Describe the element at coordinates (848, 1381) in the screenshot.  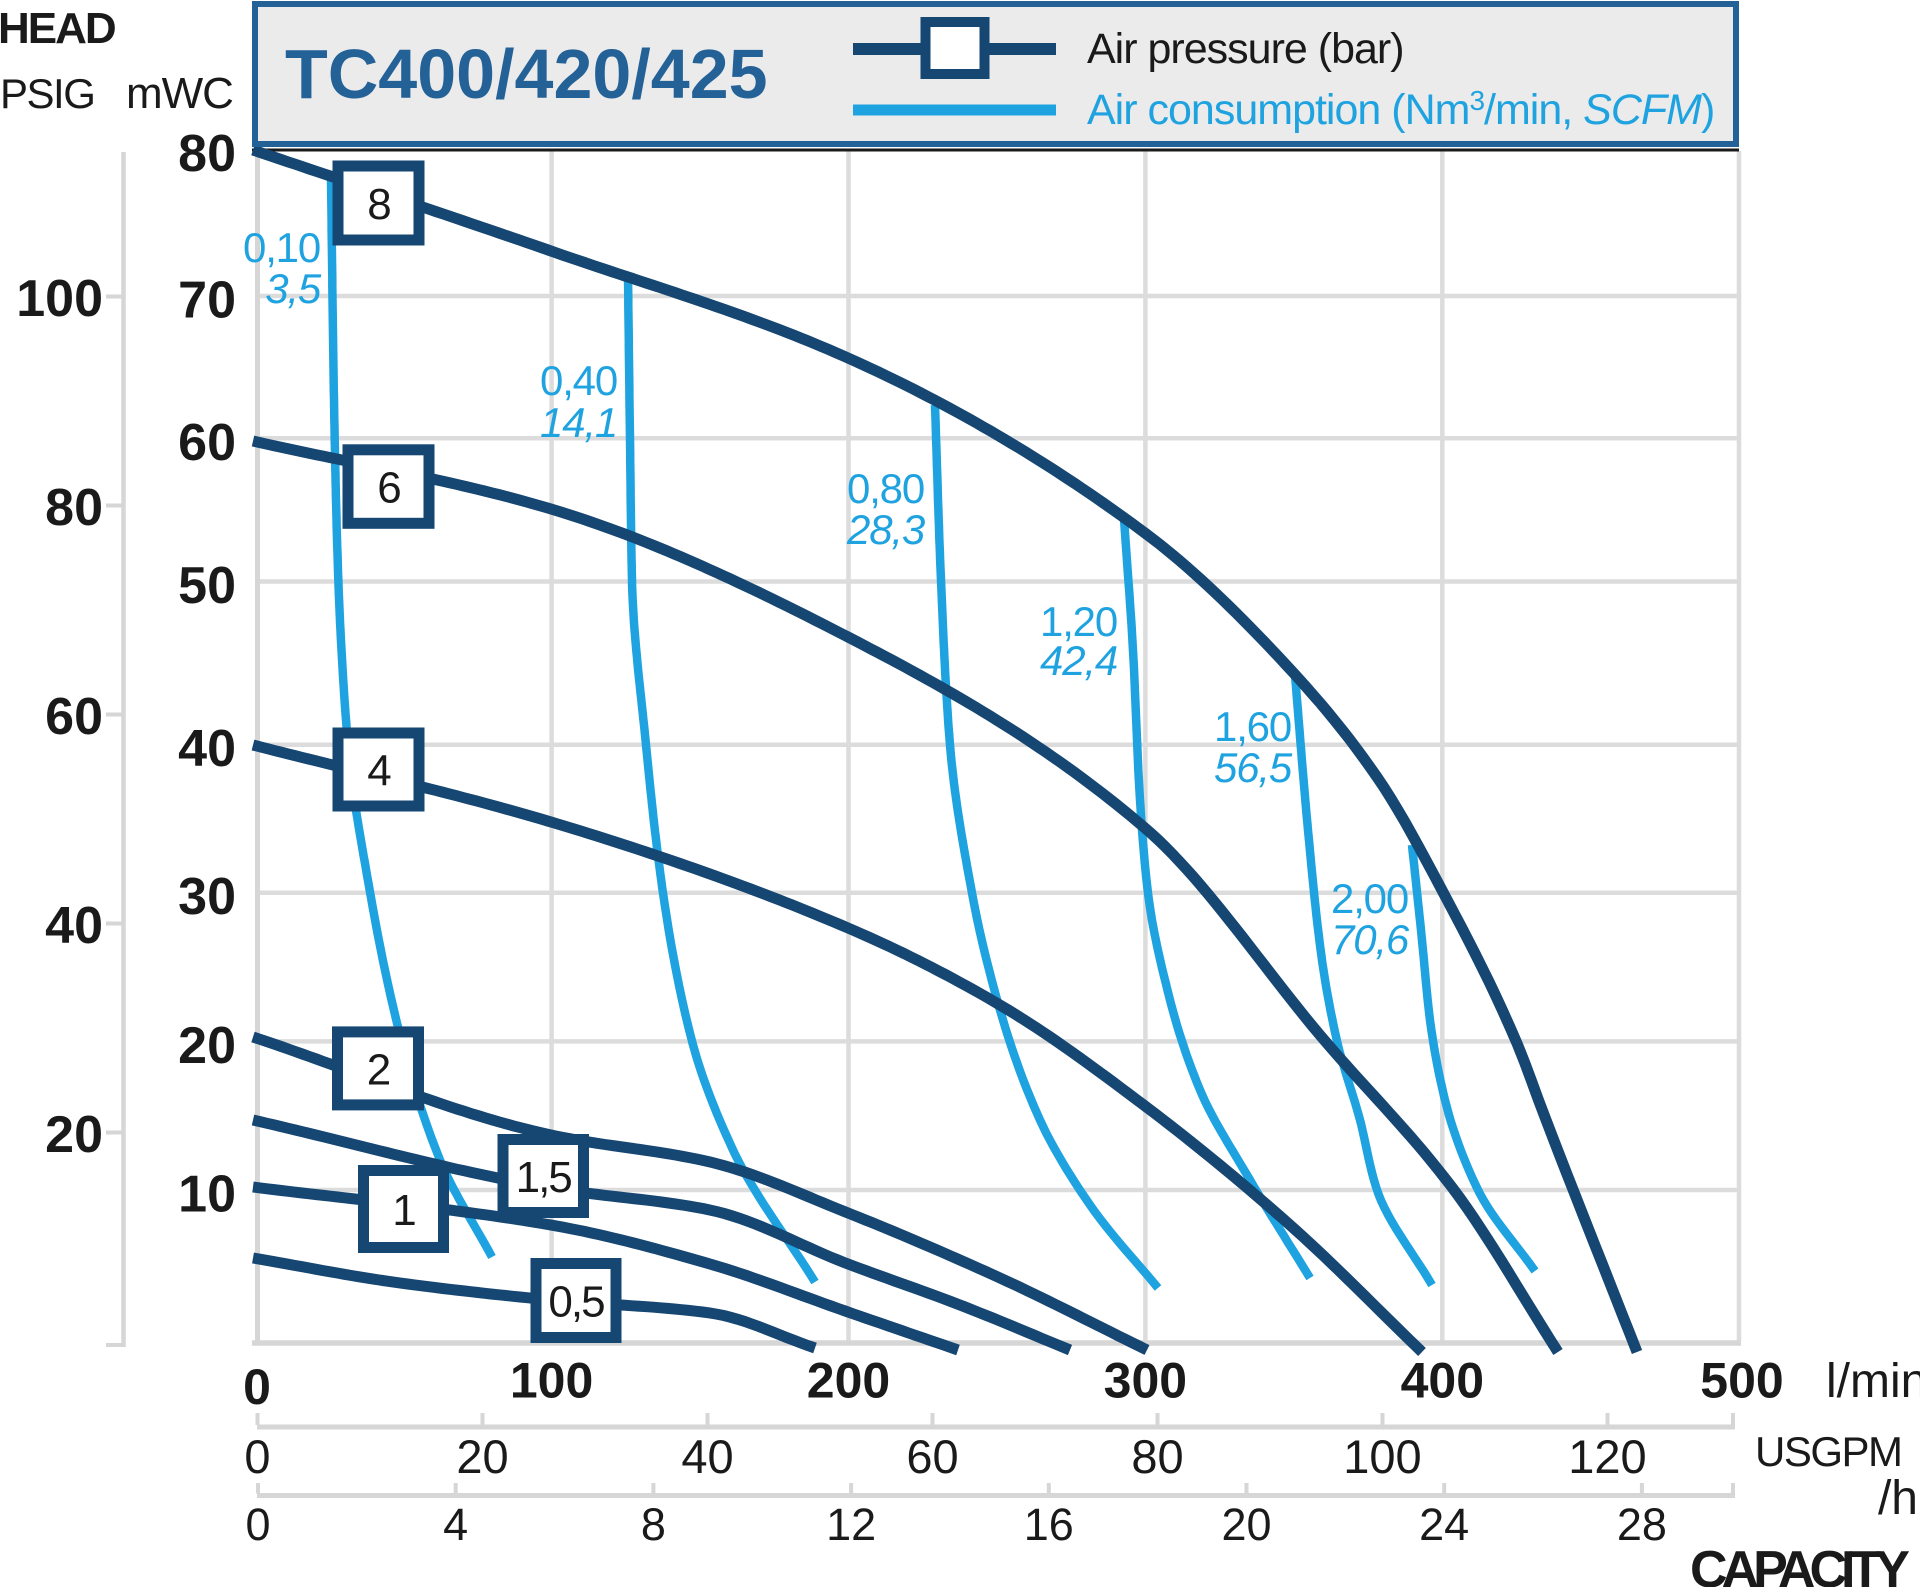
I see `svg-text: 200` at that location.